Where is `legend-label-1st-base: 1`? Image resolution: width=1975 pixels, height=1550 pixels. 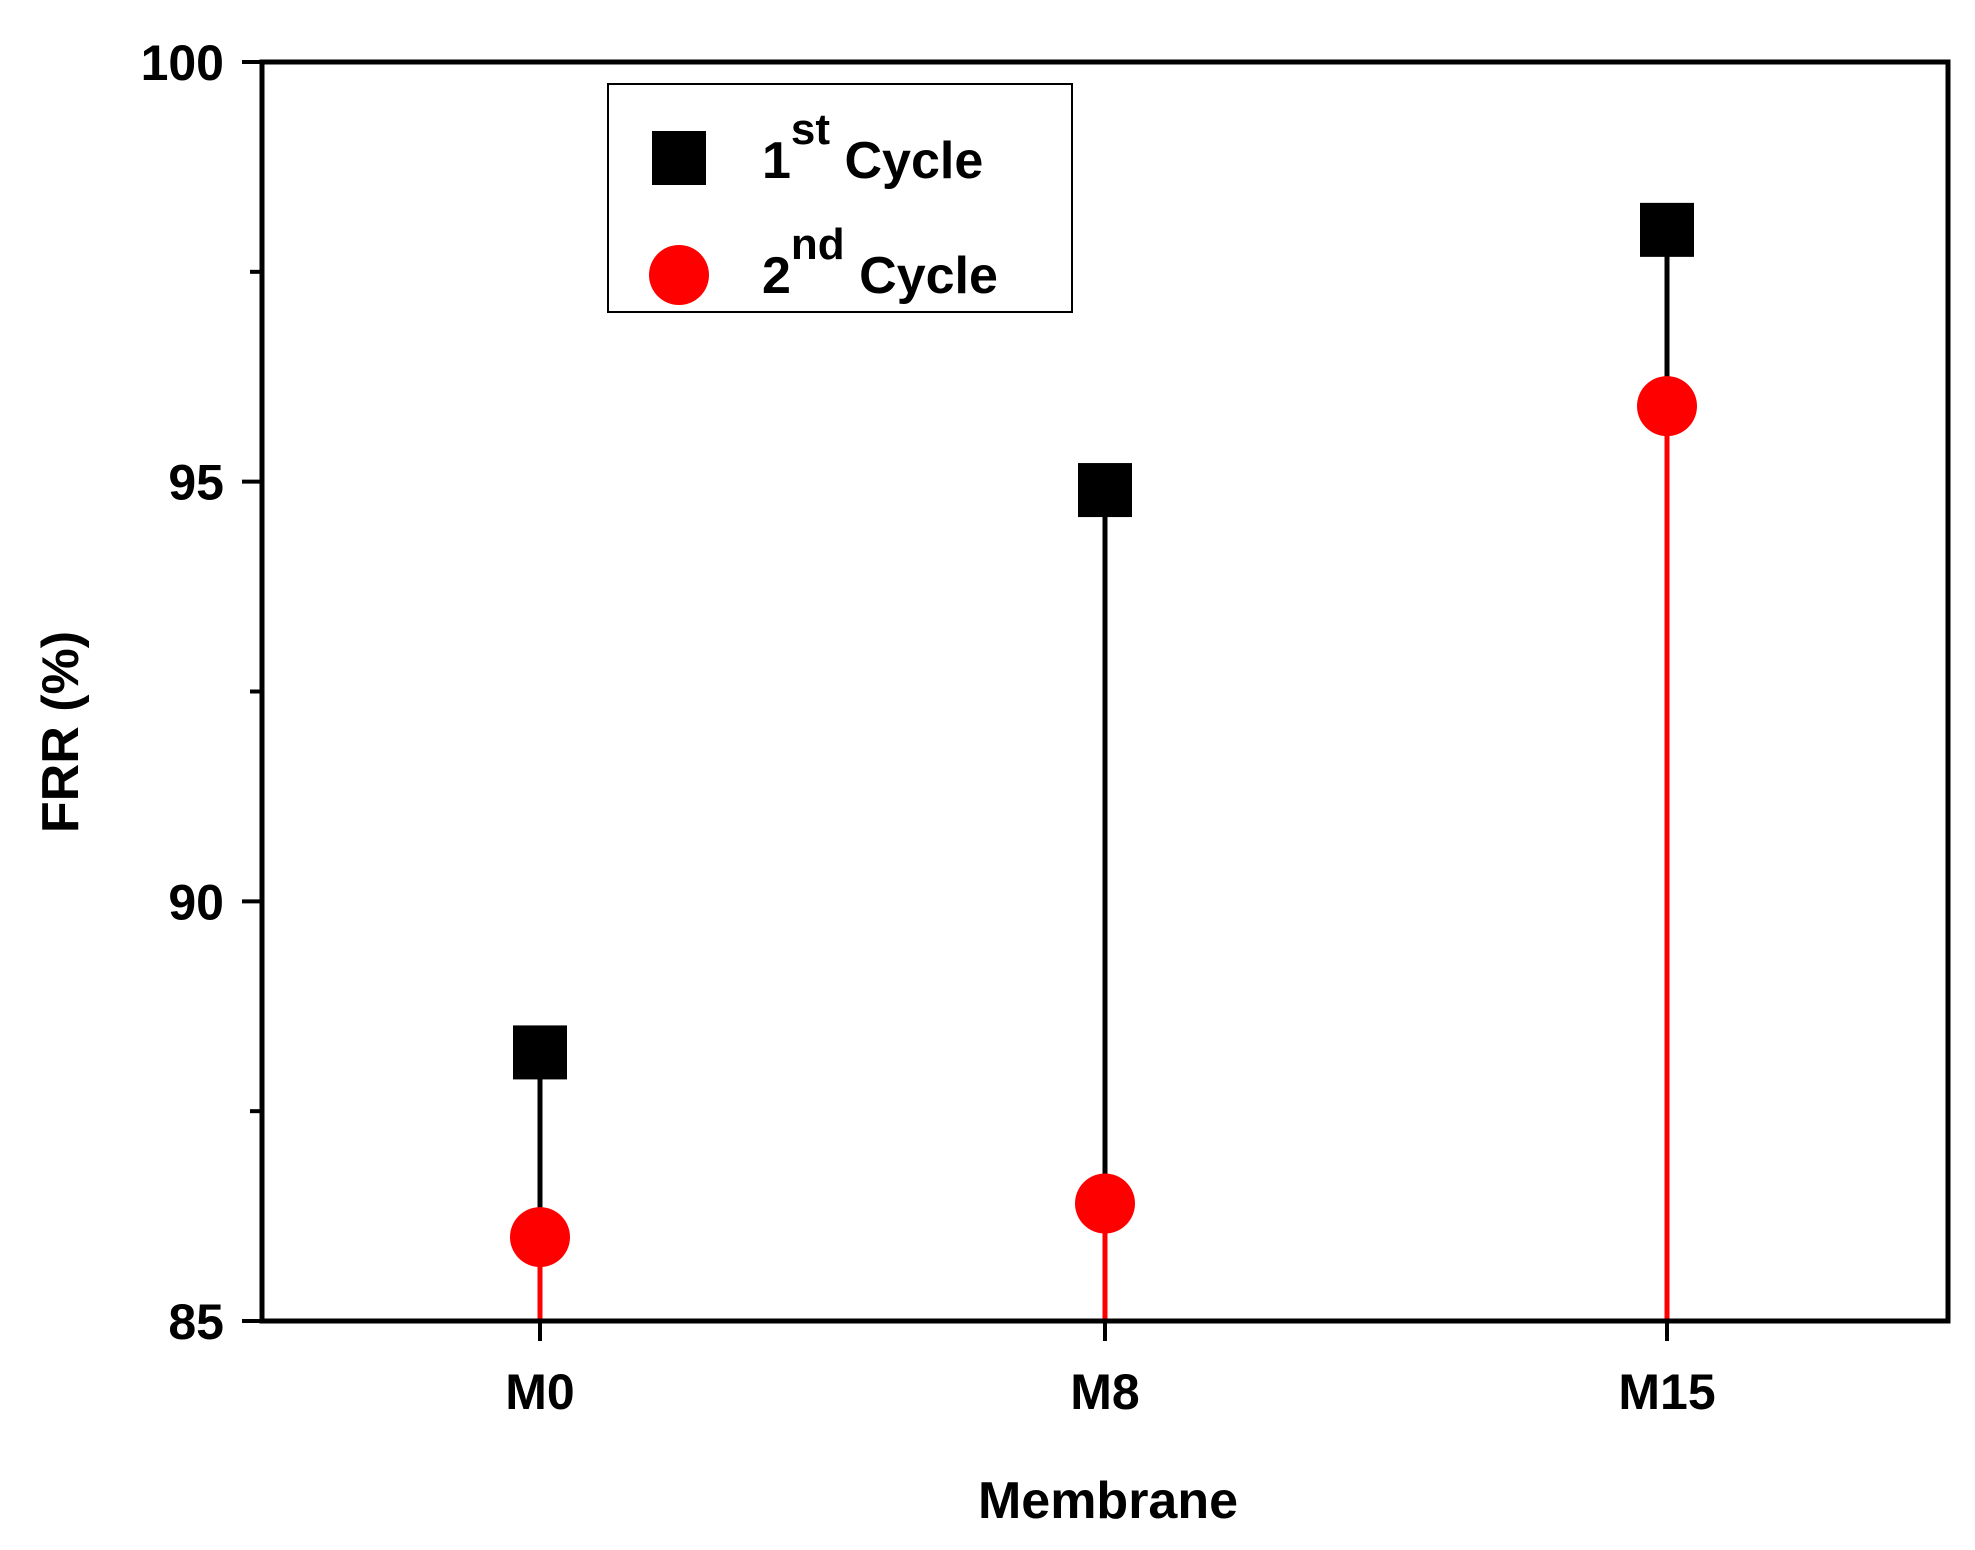
legend-label-1st-base: 1 is located at coordinates (776, 161).